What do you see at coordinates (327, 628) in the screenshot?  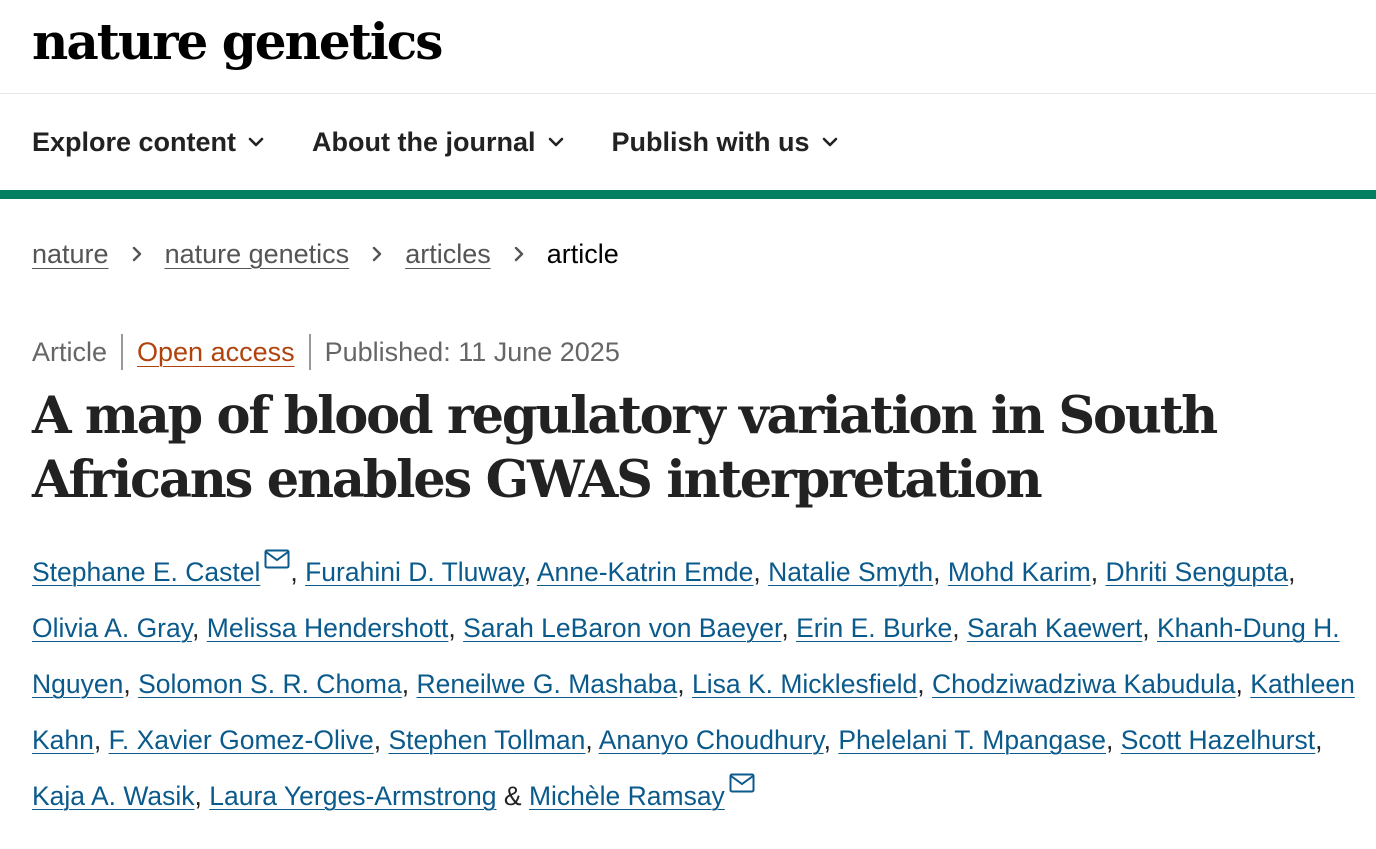 I see `author-link: Melissa Hendershott` at bounding box center [327, 628].